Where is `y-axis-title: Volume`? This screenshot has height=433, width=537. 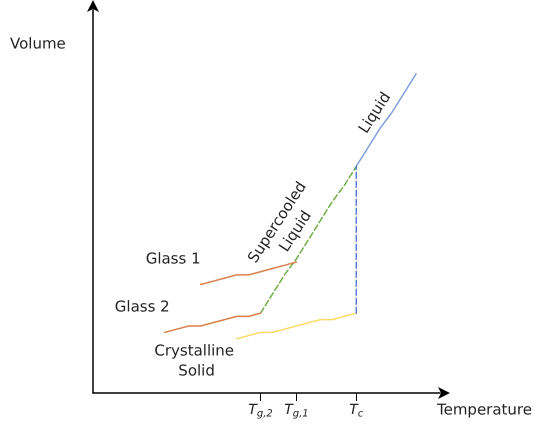 y-axis-title: Volume is located at coordinates (38, 43).